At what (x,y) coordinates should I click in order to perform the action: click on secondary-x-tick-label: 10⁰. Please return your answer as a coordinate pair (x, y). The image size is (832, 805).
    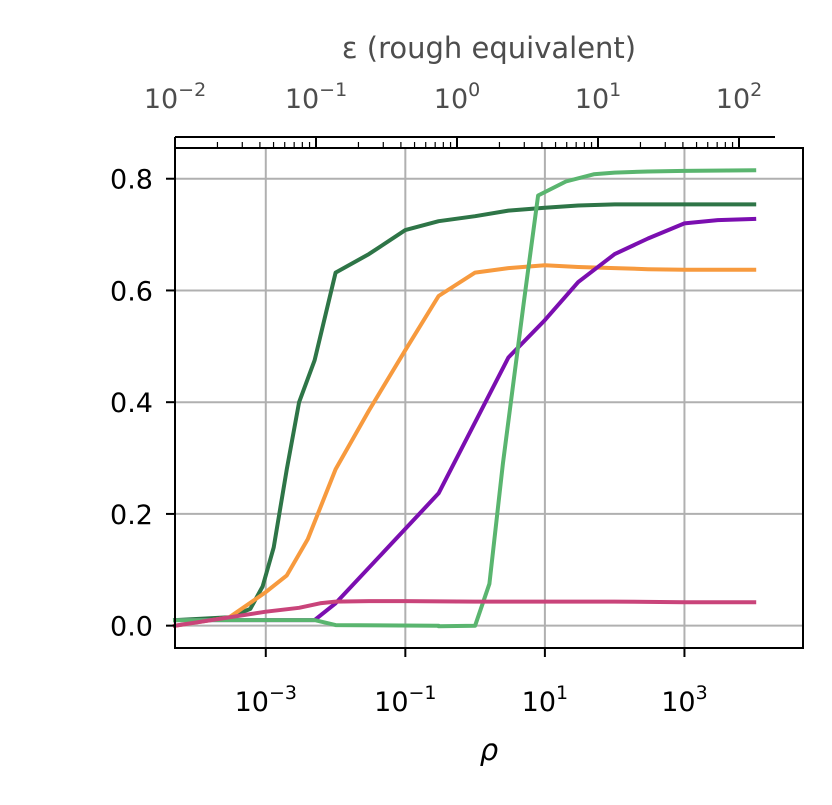
    Looking at the image, I should click on (457, 97).